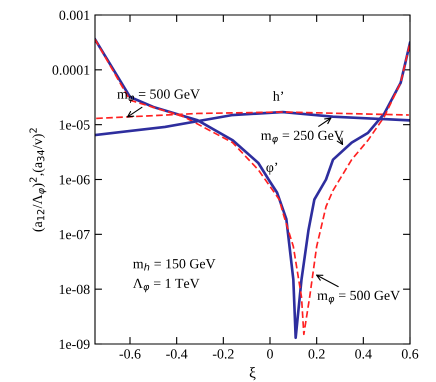 Image resolution: width=436 pixels, height=382 pixels. Describe the element at coordinates (270, 354) in the screenshot. I see `x-tick-label: 0` at that location.